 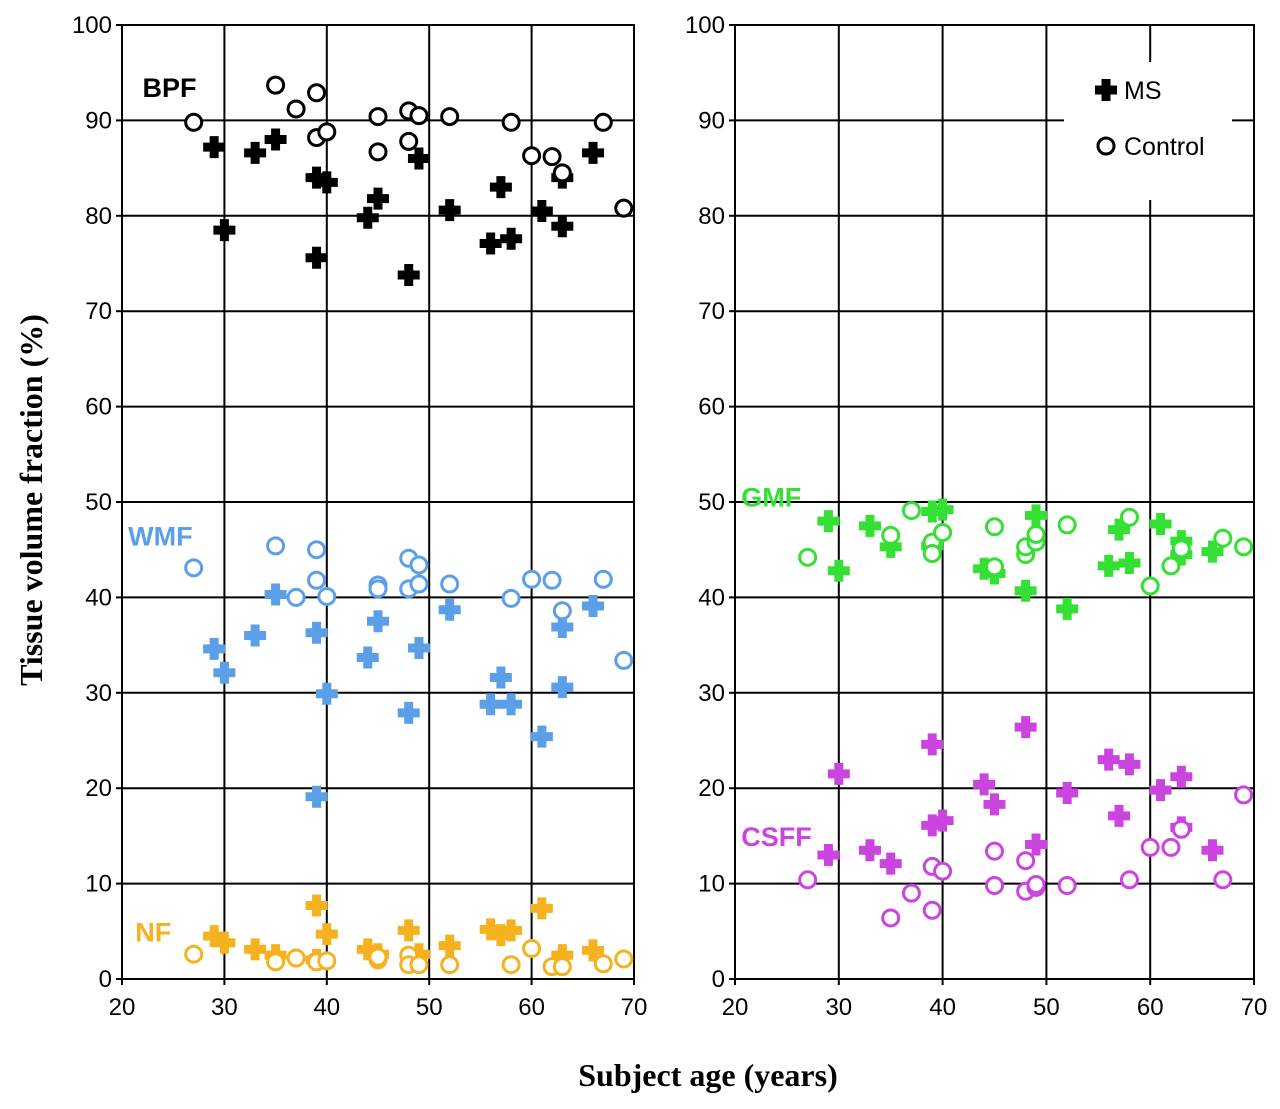 I want to click on series-label-nf: NF, so click(x=153, y=932).